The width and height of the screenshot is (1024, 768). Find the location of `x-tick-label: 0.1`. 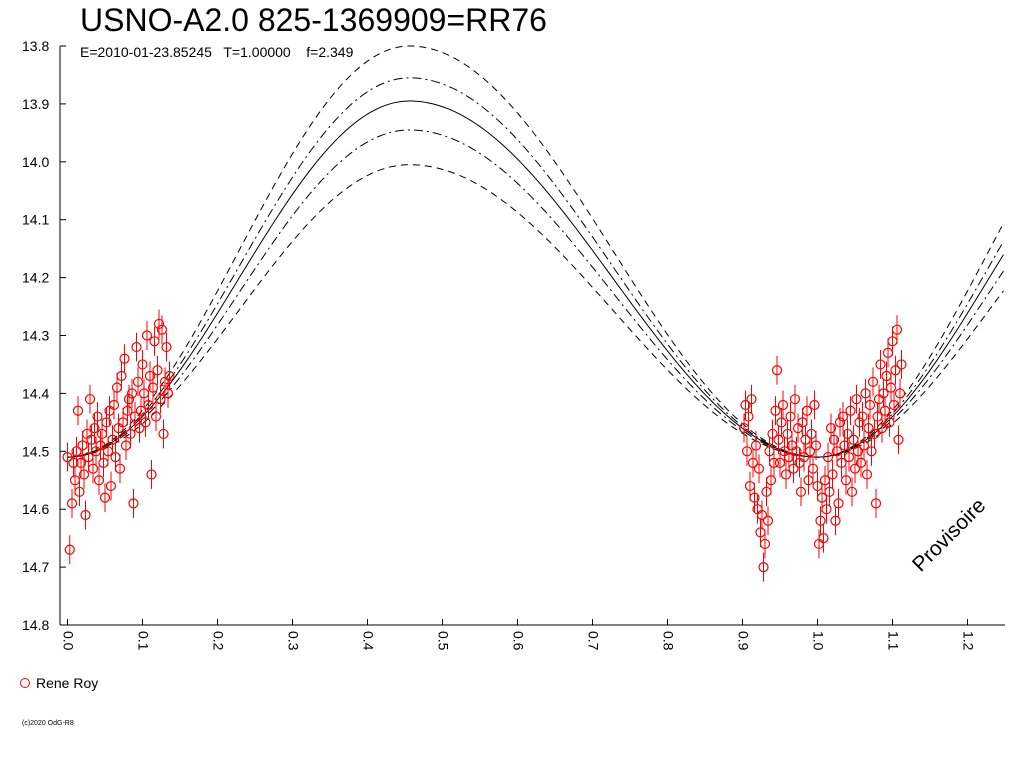

x-tick-label: 0.1 is located at coordinates (144, 641).